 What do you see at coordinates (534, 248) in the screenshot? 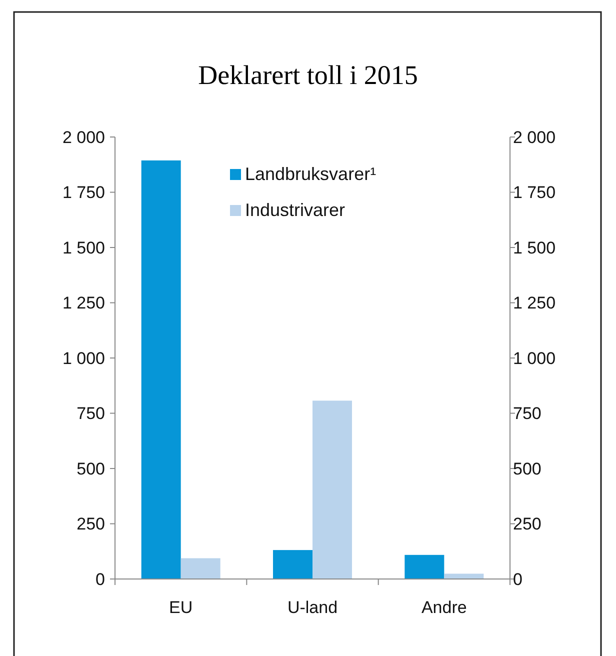
I see `y2-tick-label: 1 500` at bounding box center [534, 248].